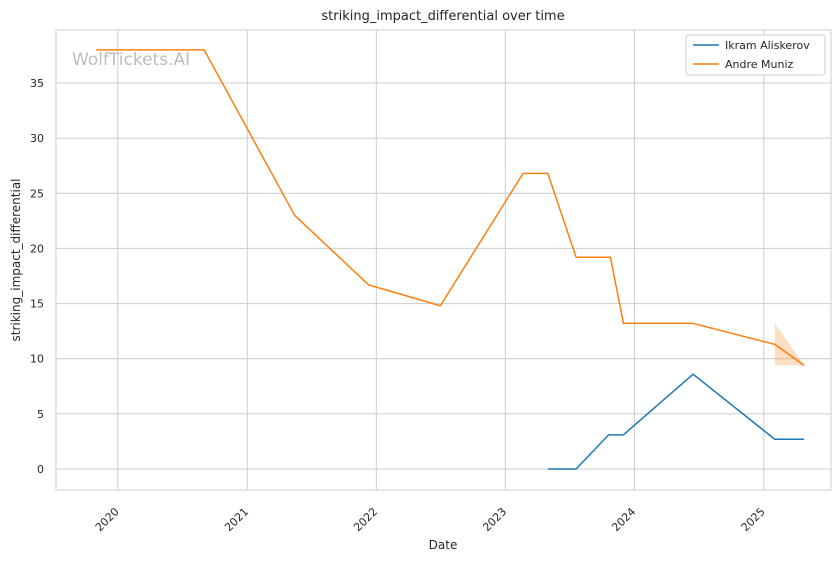  What do you see at coordinates (430, 519) in the screenshot?
I see `x-axis-ticks: 2020 2021 2022 2023 2024 2025` at bounding box center [430, 519].